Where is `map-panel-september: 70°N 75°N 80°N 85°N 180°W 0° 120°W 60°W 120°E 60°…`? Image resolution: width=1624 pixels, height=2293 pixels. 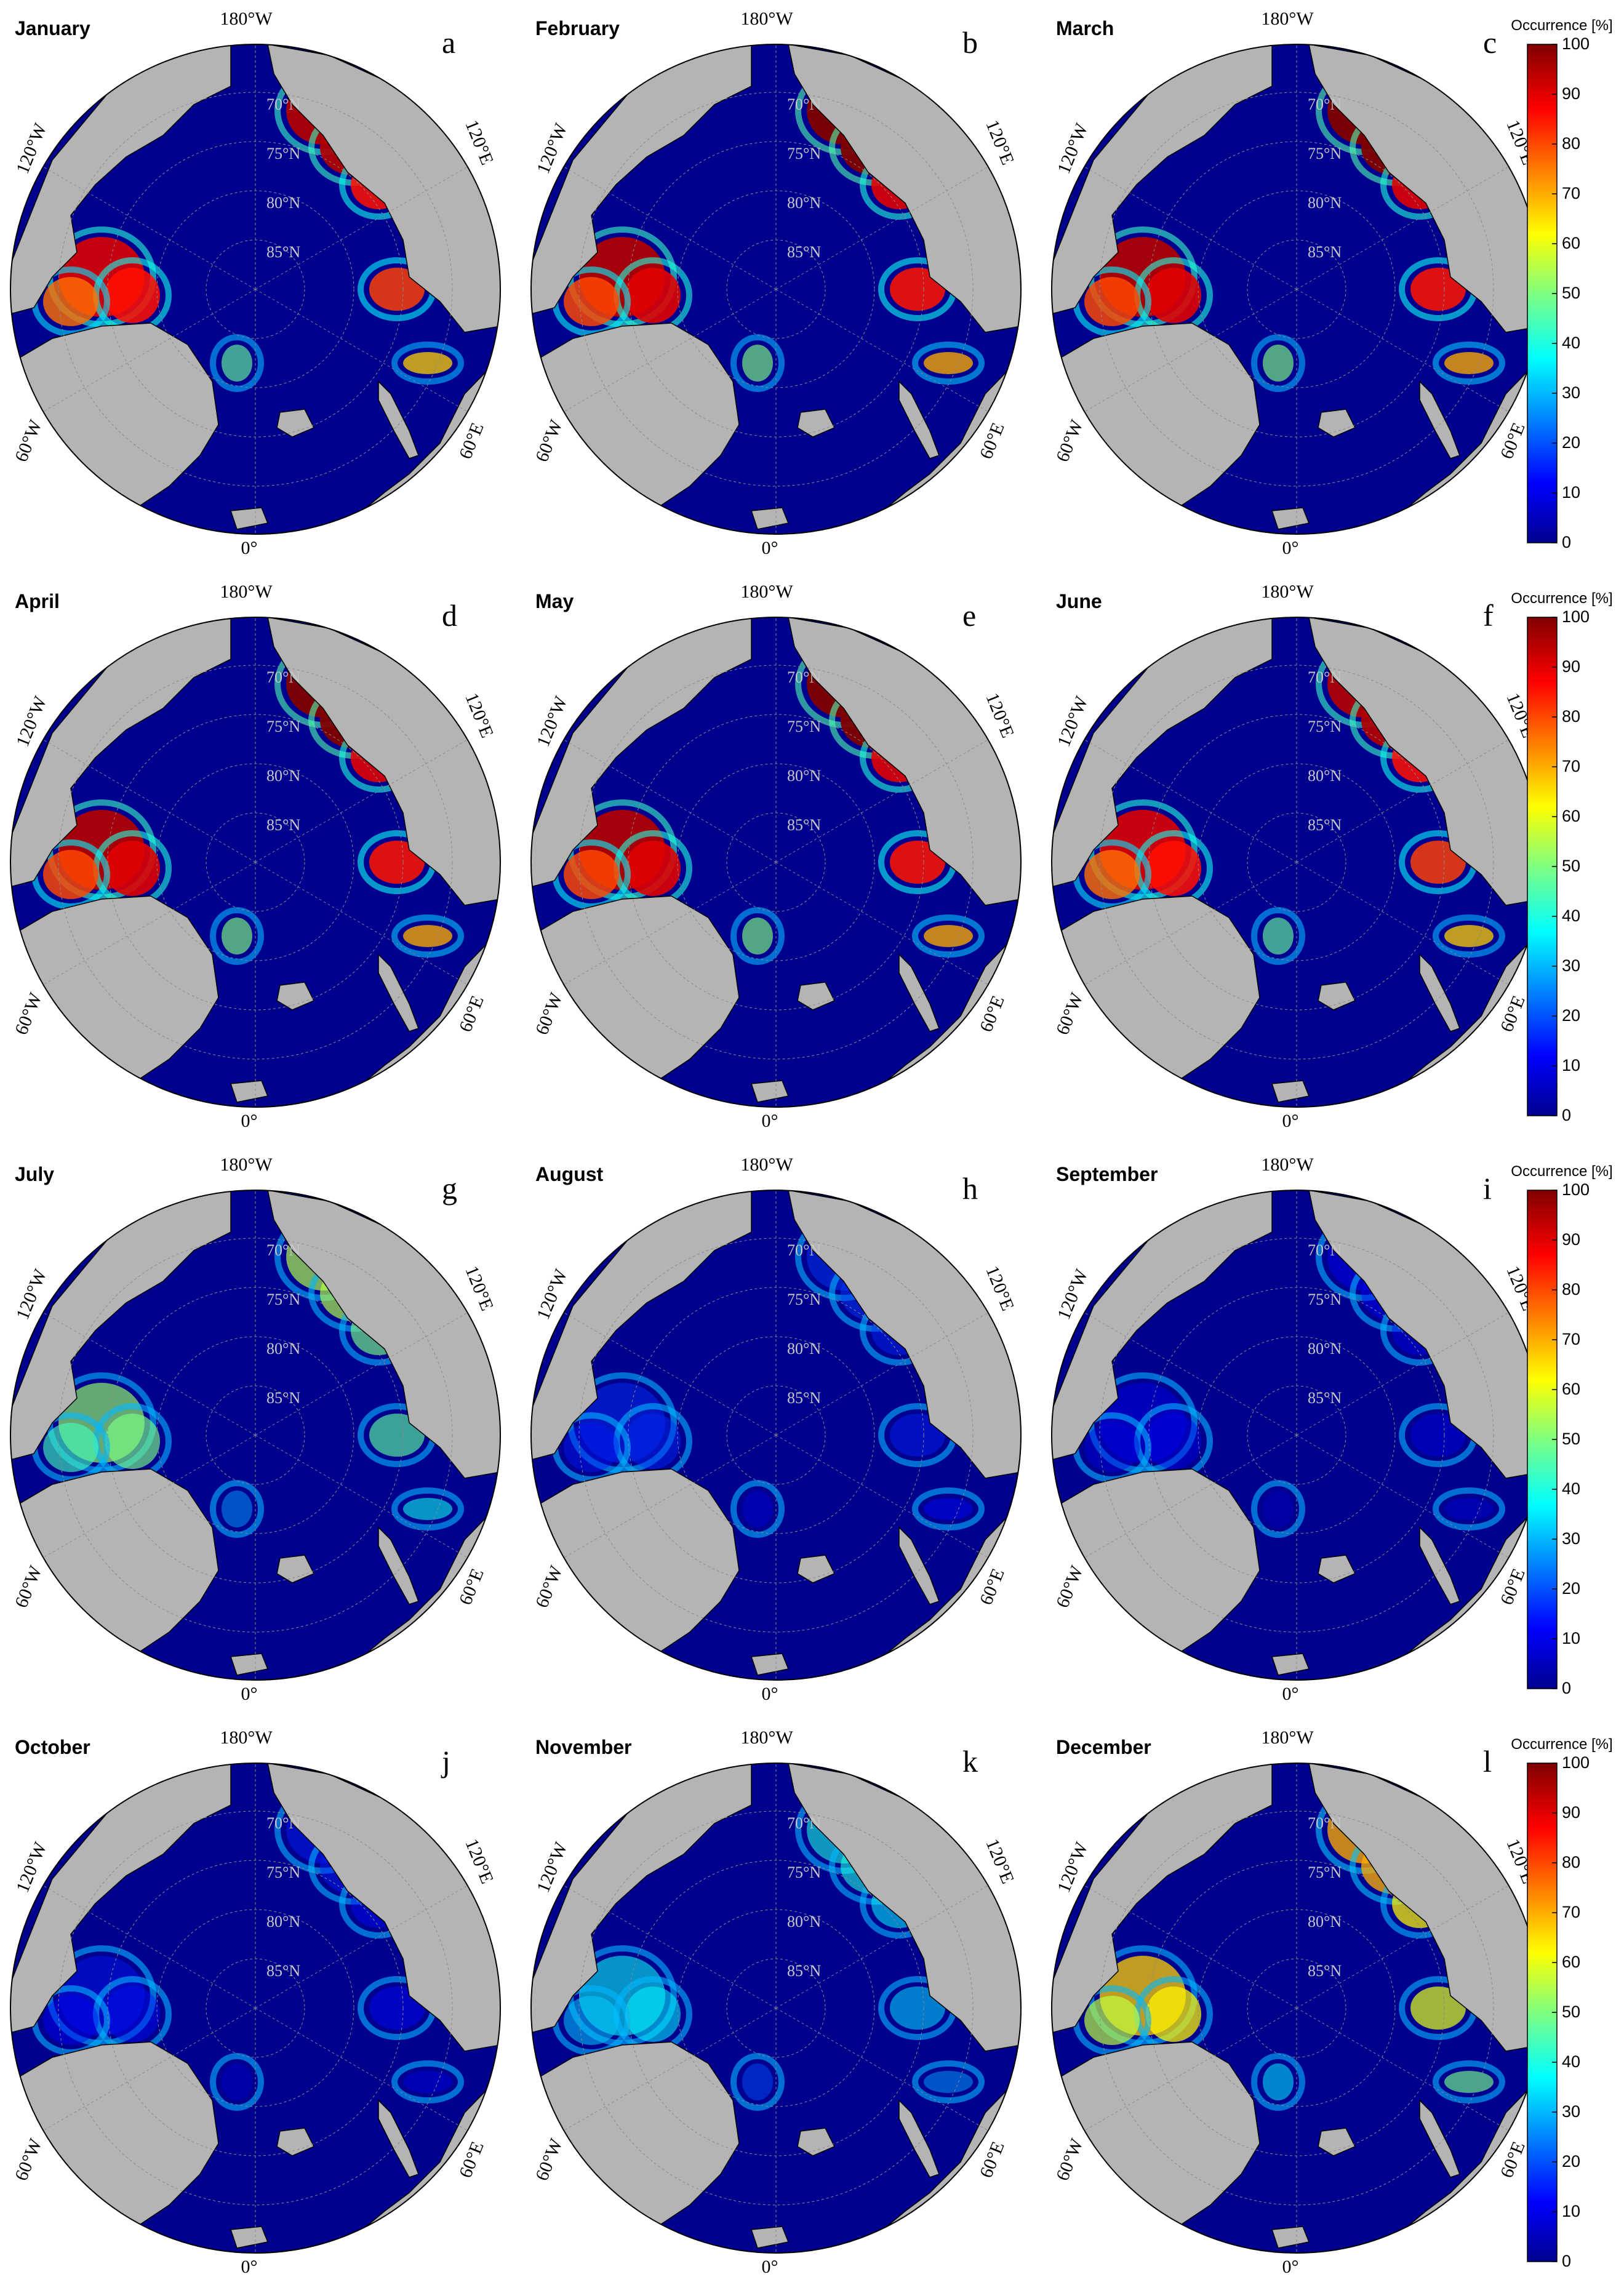 map-panel-september: 70°N 75°N 80°N 85°N 180°W 0° 120°W 60°W 120°E 60°… is located at coordinates (1301, 1430).